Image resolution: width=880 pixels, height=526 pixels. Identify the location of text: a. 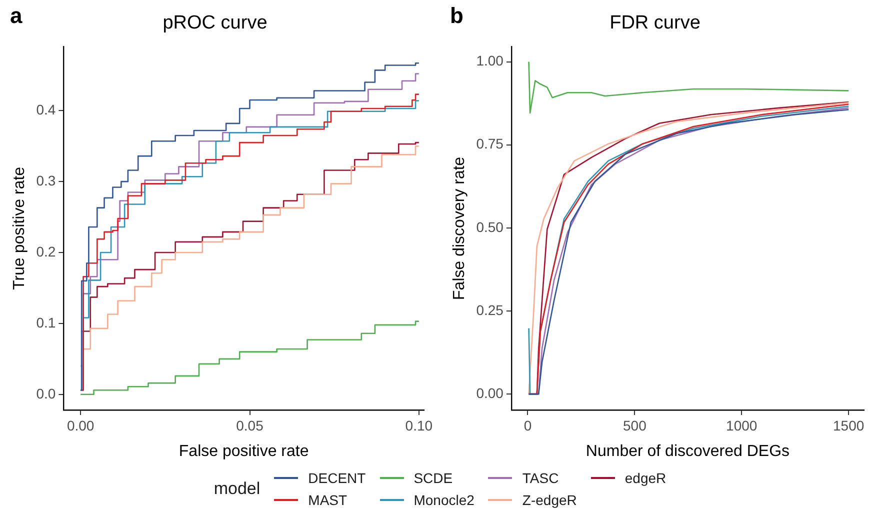
(16, 15).